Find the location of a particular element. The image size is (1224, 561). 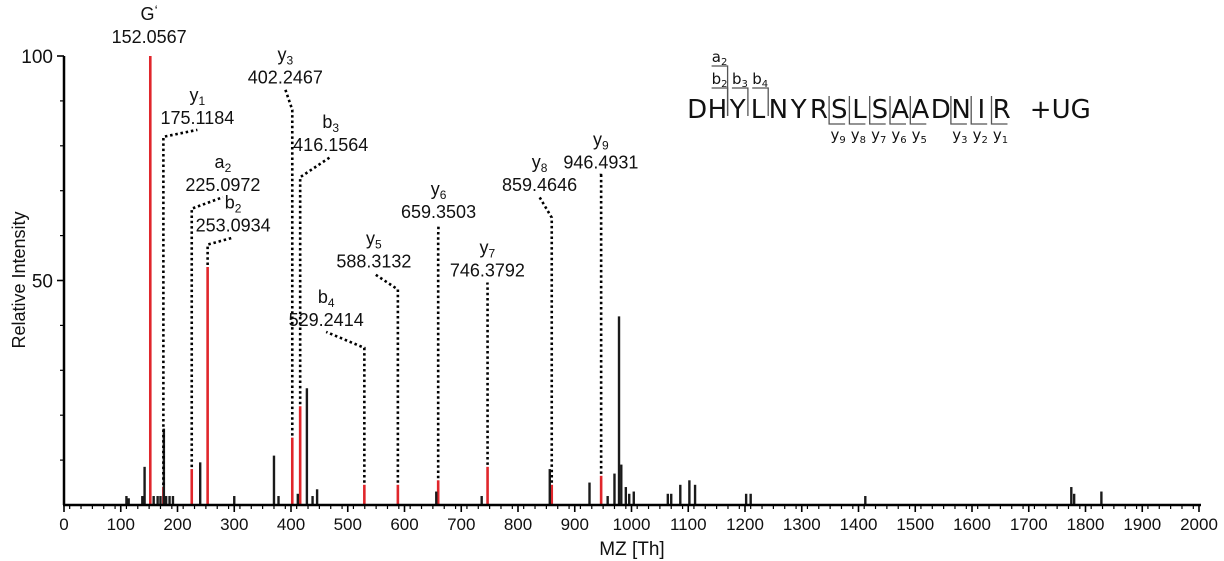

c-term-ion-label: y5 is located at coordinates (919, 136).